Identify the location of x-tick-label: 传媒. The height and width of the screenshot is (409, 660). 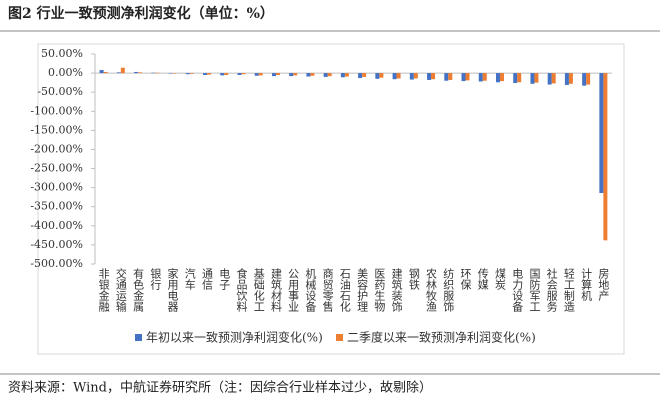
(482, 279).